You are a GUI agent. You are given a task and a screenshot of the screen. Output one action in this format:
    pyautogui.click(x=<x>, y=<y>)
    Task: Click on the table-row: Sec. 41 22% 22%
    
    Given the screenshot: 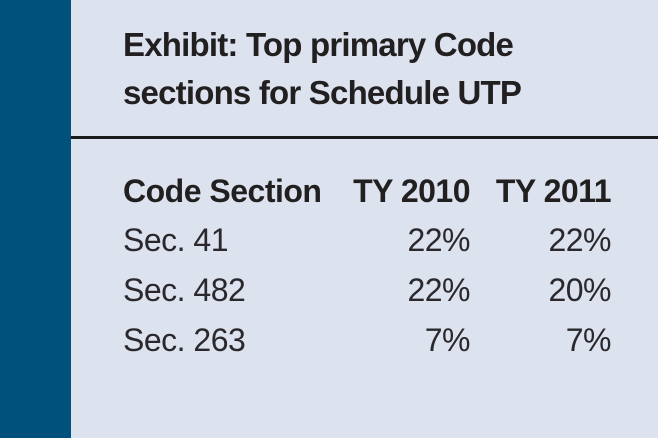 What is the action you would take?
    pyautogui.click(x=367, y=240)
    